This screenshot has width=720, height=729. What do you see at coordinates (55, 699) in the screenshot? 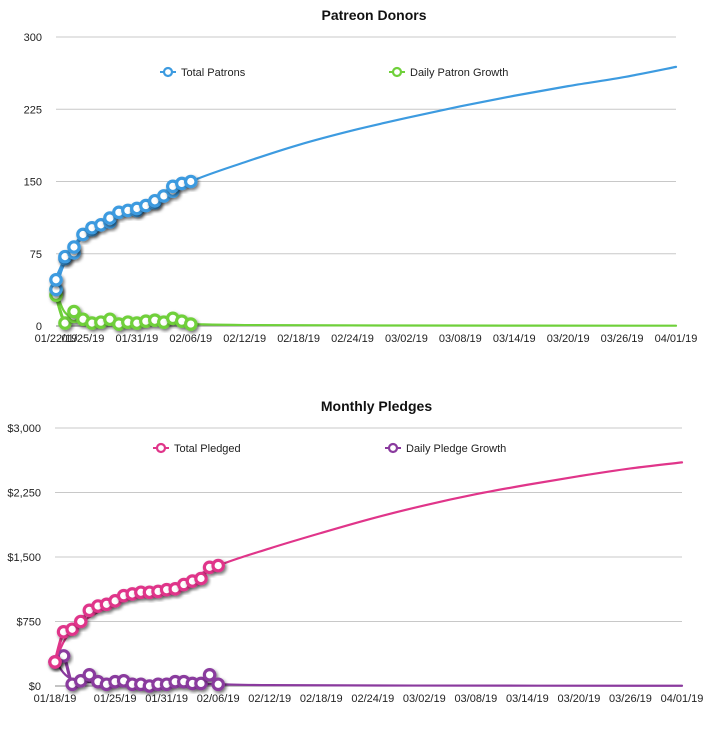
I see `x-tick-label: 01/18/19` at bounding box center [55, 699].